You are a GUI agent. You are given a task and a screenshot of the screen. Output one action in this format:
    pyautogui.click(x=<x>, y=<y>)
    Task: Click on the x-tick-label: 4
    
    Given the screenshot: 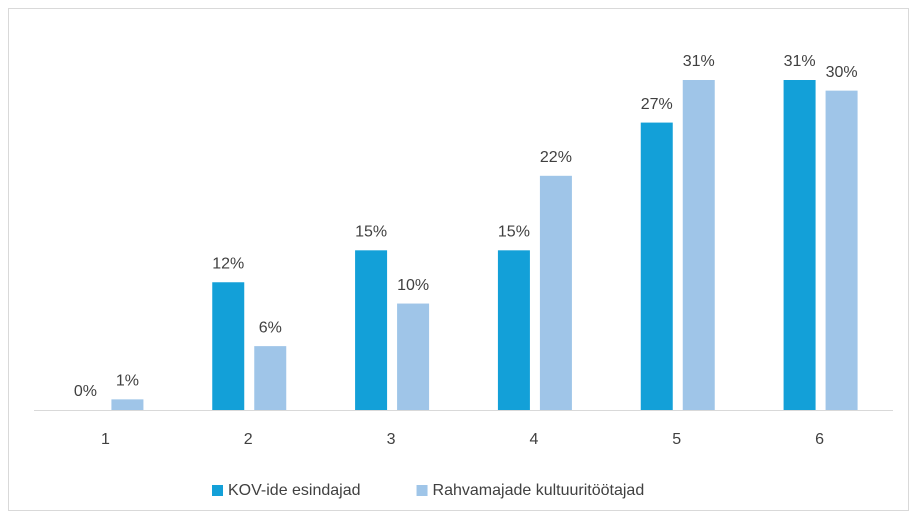 What is the action you would take?
    pyautogui.click(x=533, y=439)
    